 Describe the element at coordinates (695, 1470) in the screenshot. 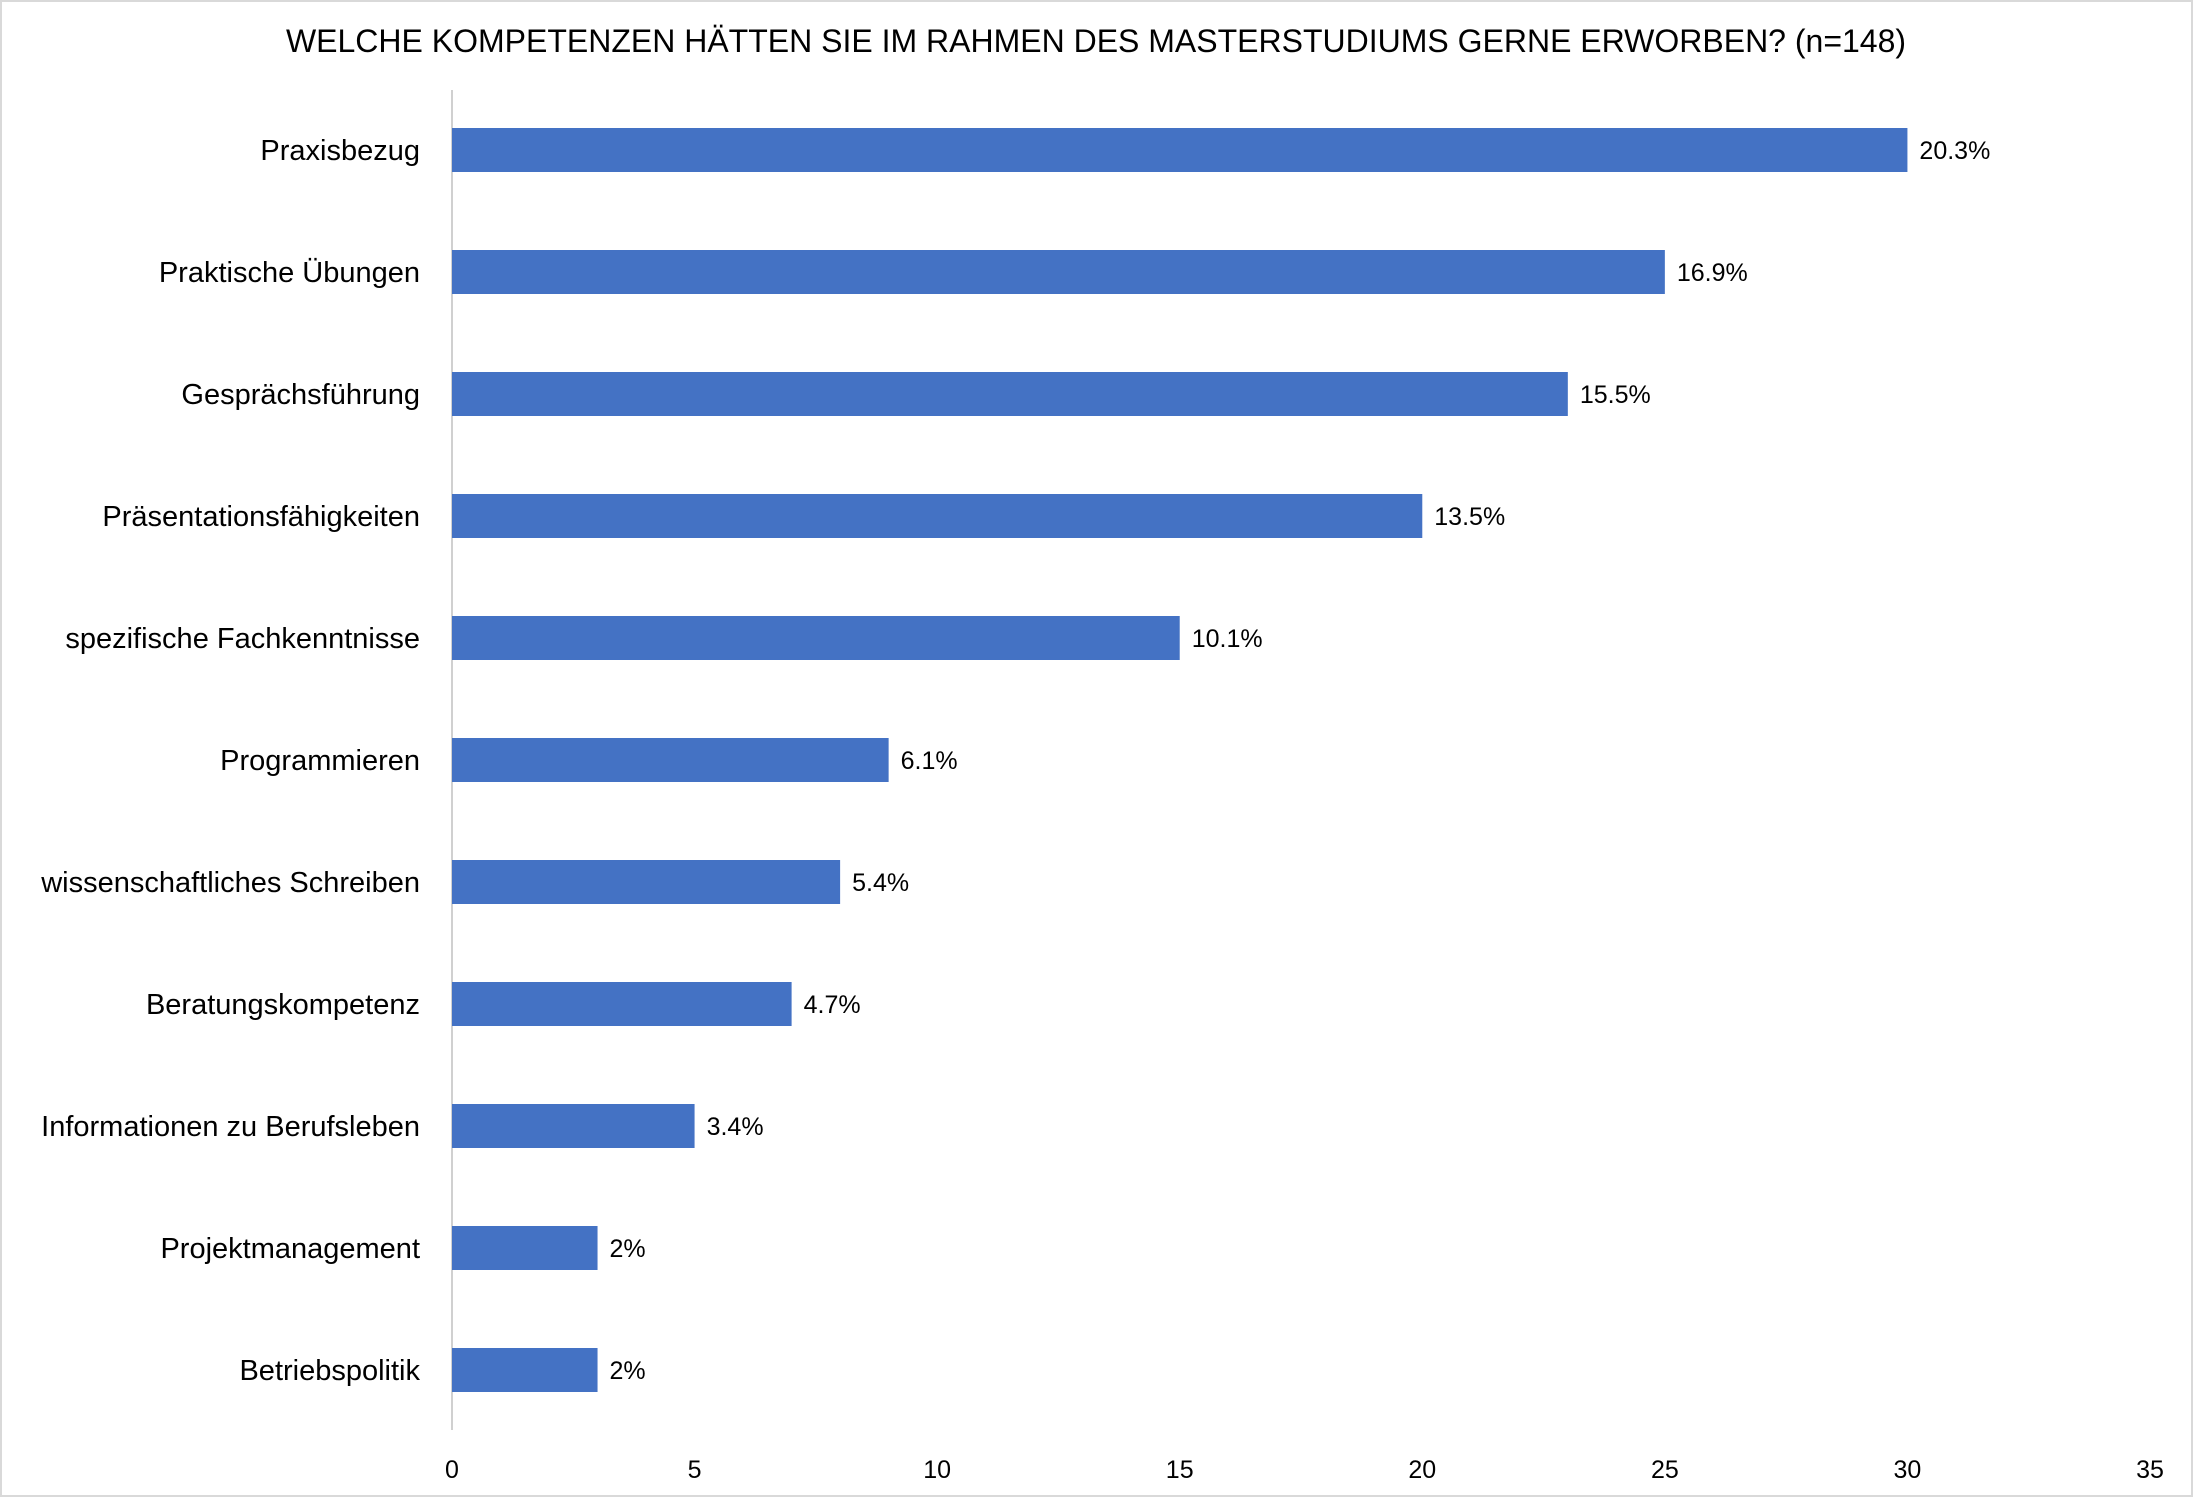

I see `x-tick-label: 5` at that location.